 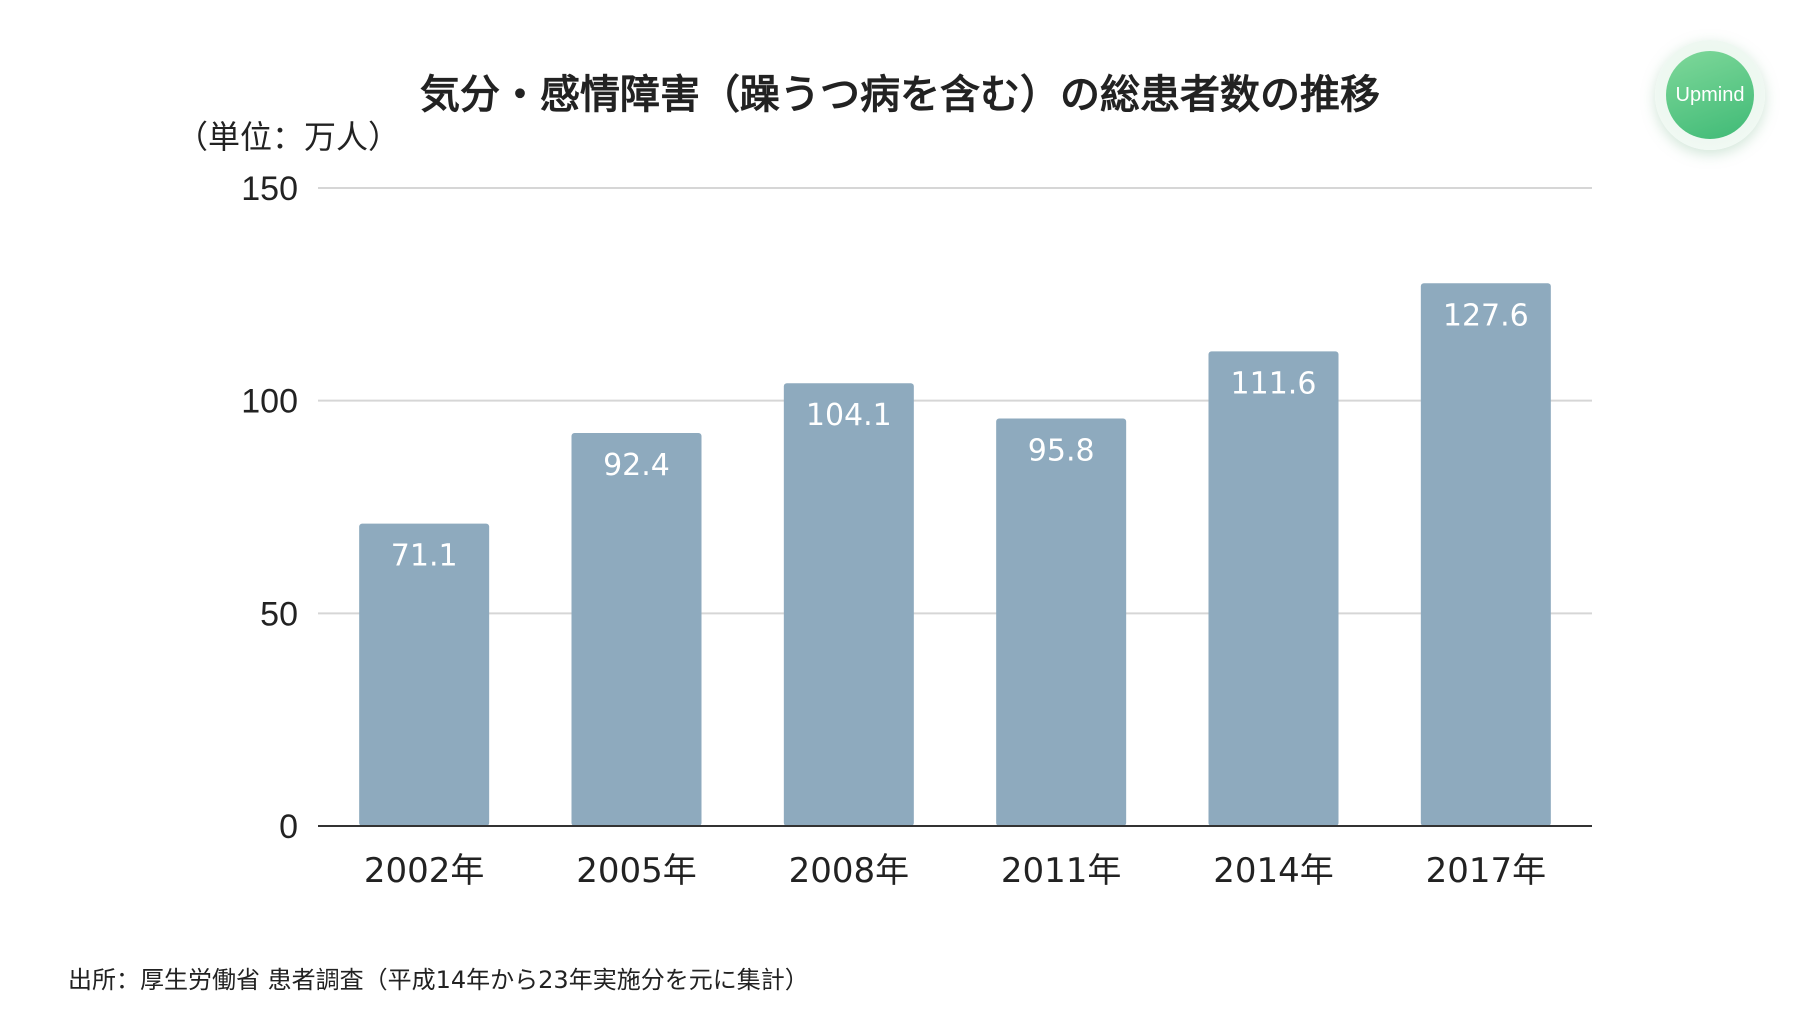 What do you see at coordinates (1061, 451) in the screenshot?
I see `bar-data-label: 95.8` at bounding box center [1061, 451].